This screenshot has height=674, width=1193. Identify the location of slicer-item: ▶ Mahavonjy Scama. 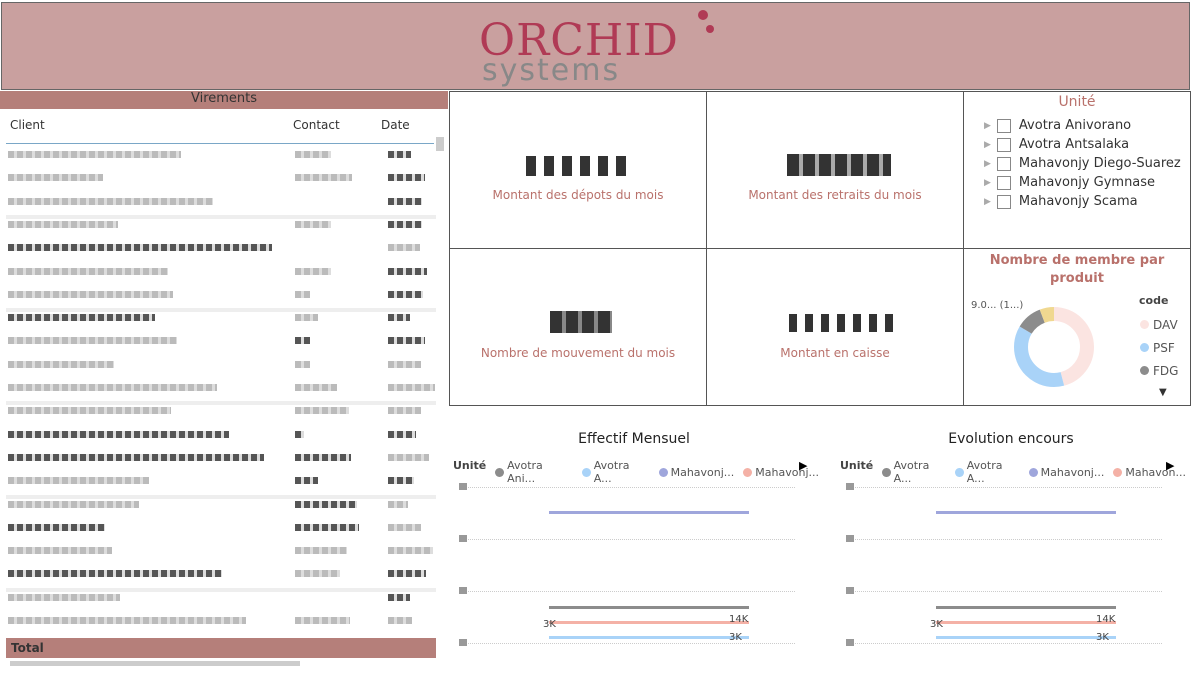
(1087, 201).